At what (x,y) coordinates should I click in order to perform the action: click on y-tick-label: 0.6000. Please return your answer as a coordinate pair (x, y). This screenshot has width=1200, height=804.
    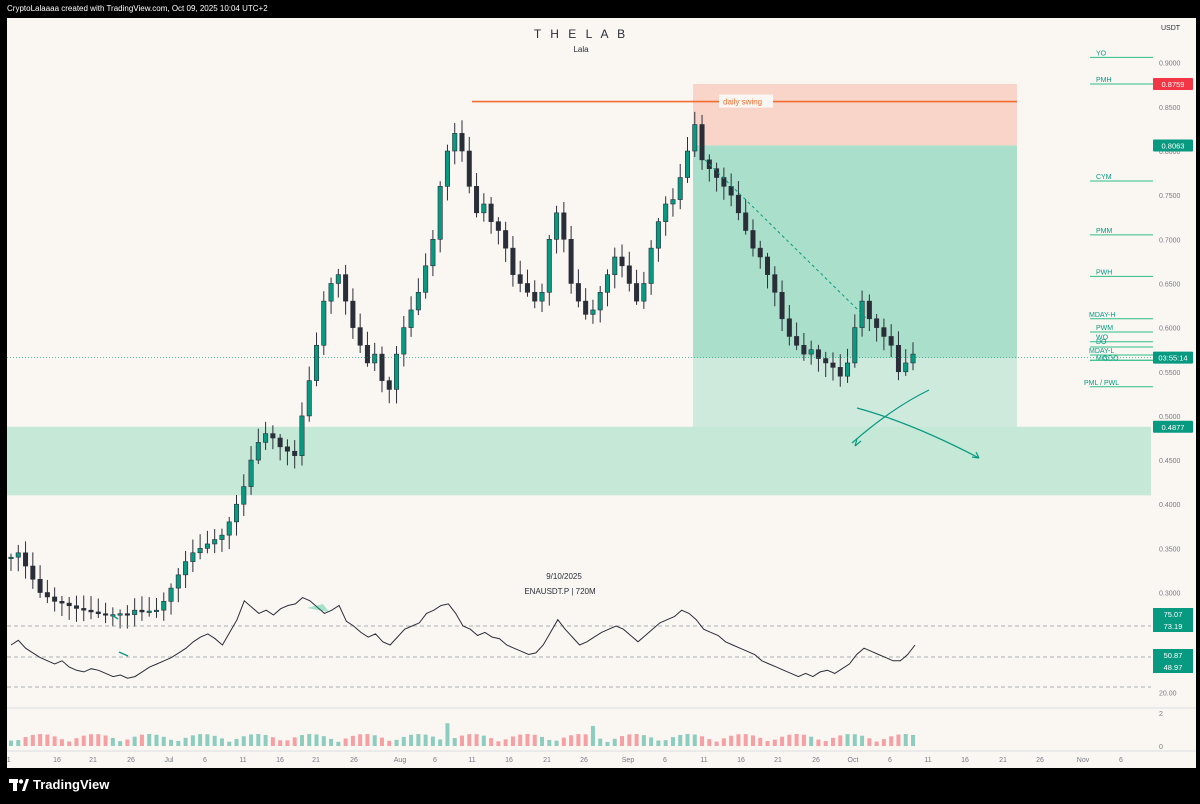
    Looking at the image, I should click on (1170, 329).